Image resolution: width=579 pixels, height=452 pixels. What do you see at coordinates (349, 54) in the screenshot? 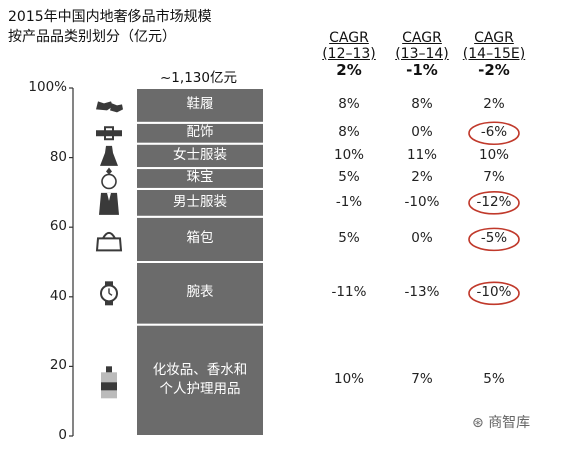
I see `col-head-cagr-12-13: CAGR (12–13) 2%` at bounding box center [349, 54].